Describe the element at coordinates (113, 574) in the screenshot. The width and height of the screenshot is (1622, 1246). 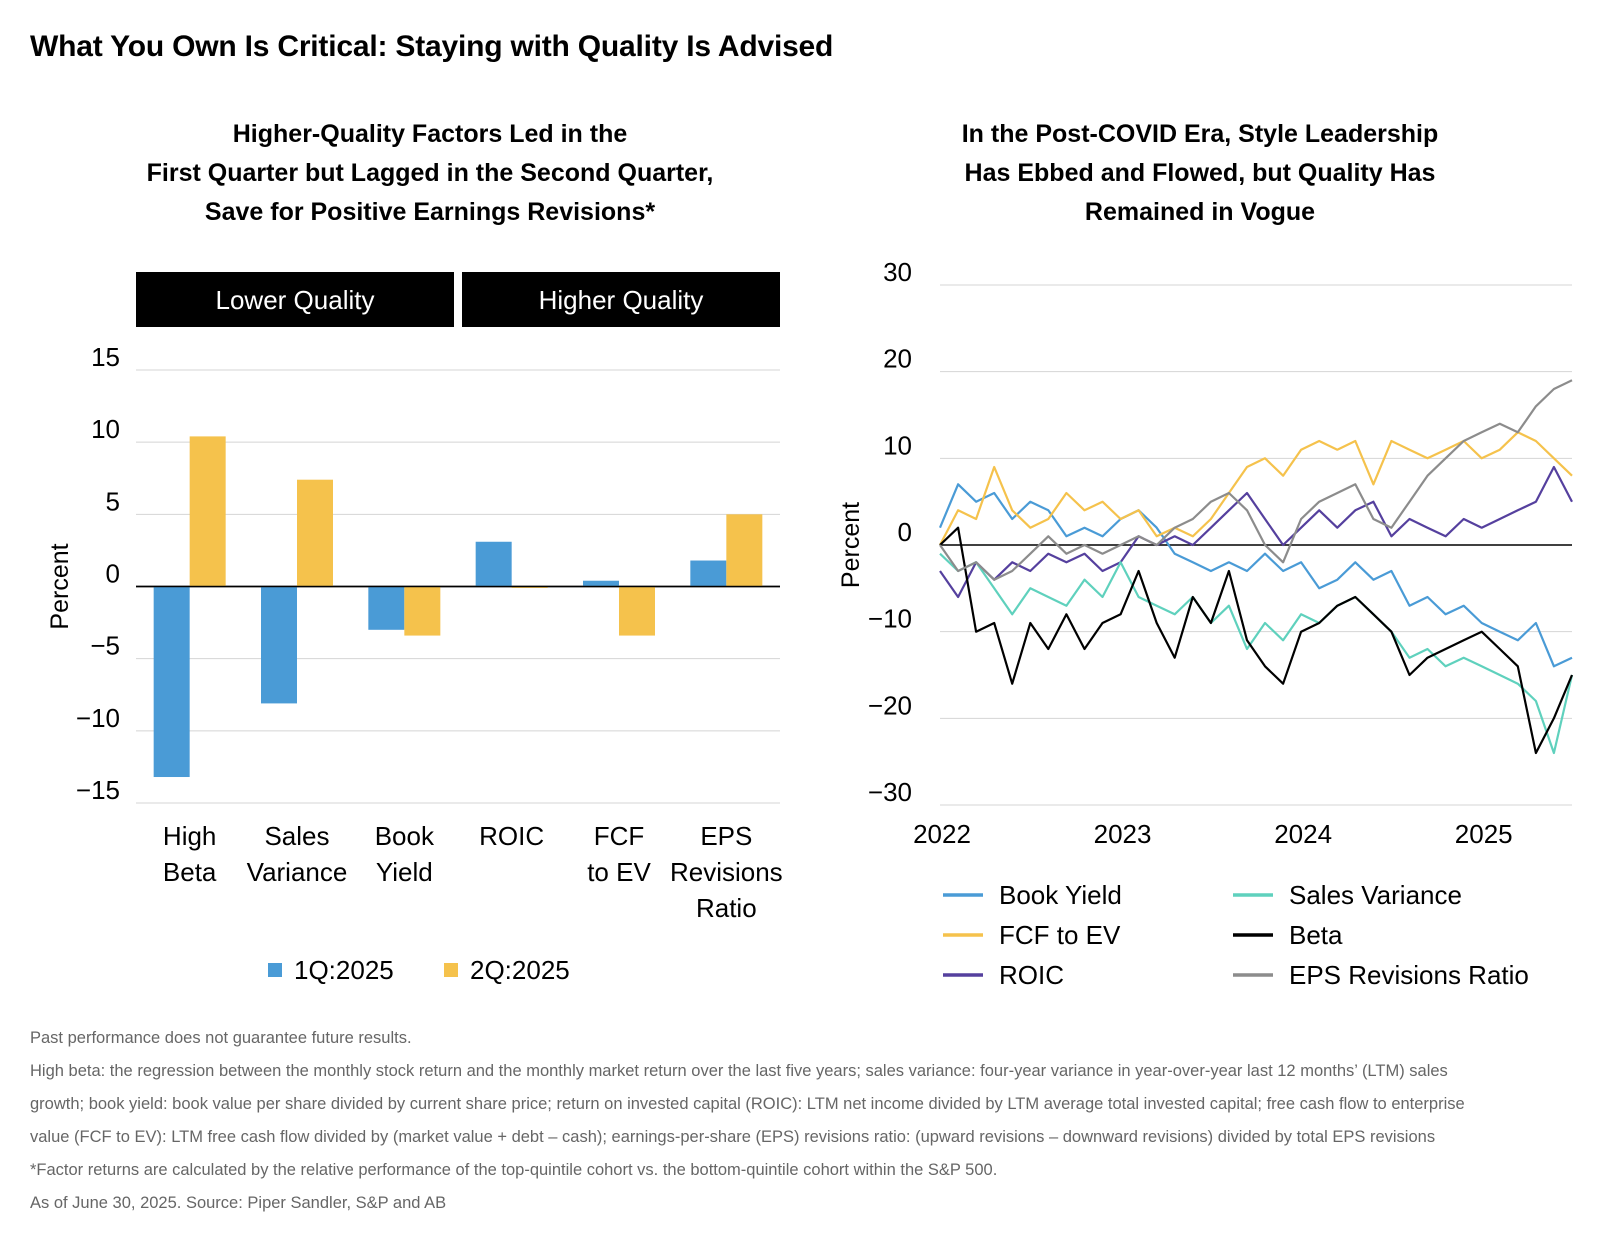
I see `bar-y-tick-label: 0` at that location.